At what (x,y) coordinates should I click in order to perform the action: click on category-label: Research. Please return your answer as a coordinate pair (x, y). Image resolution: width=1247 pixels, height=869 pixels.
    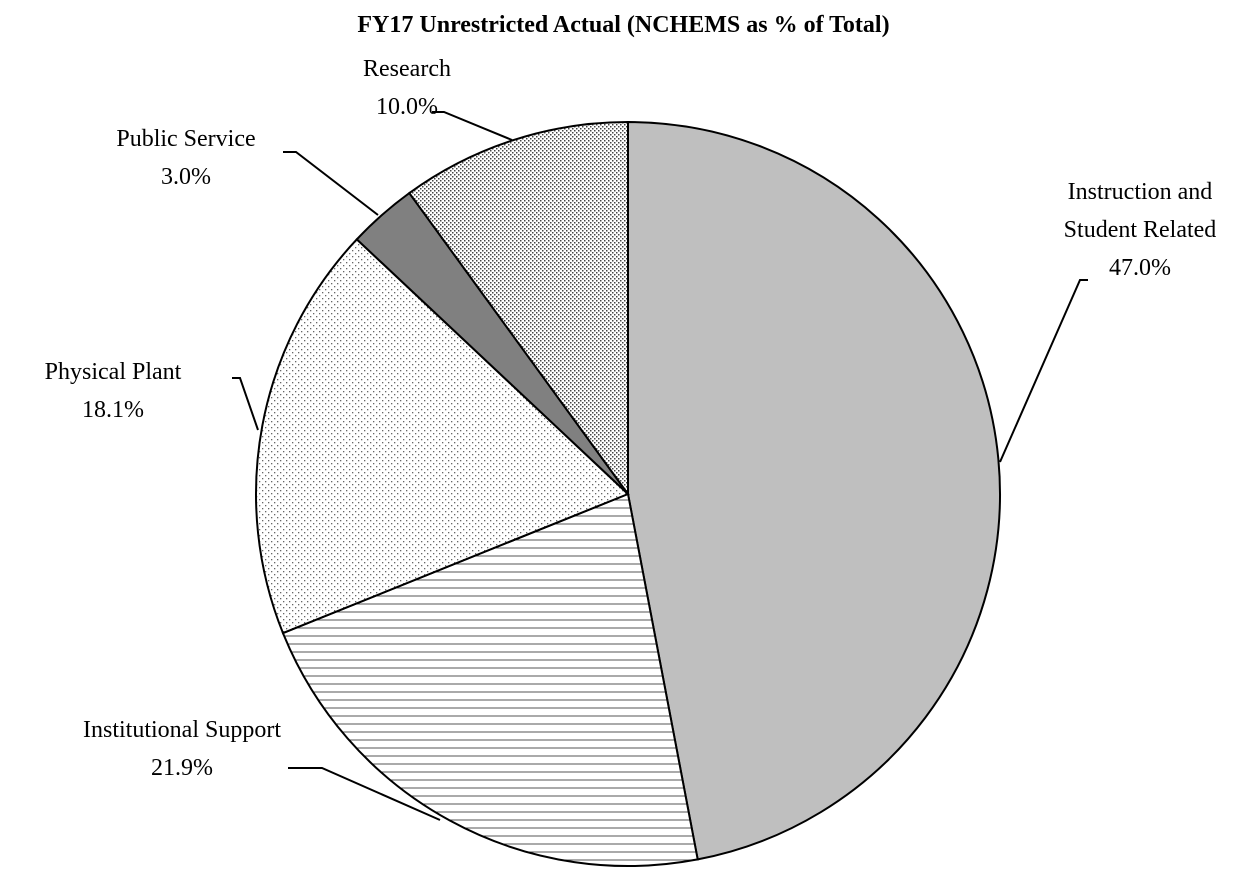
    Looking at the image, I should click on (407, 69).